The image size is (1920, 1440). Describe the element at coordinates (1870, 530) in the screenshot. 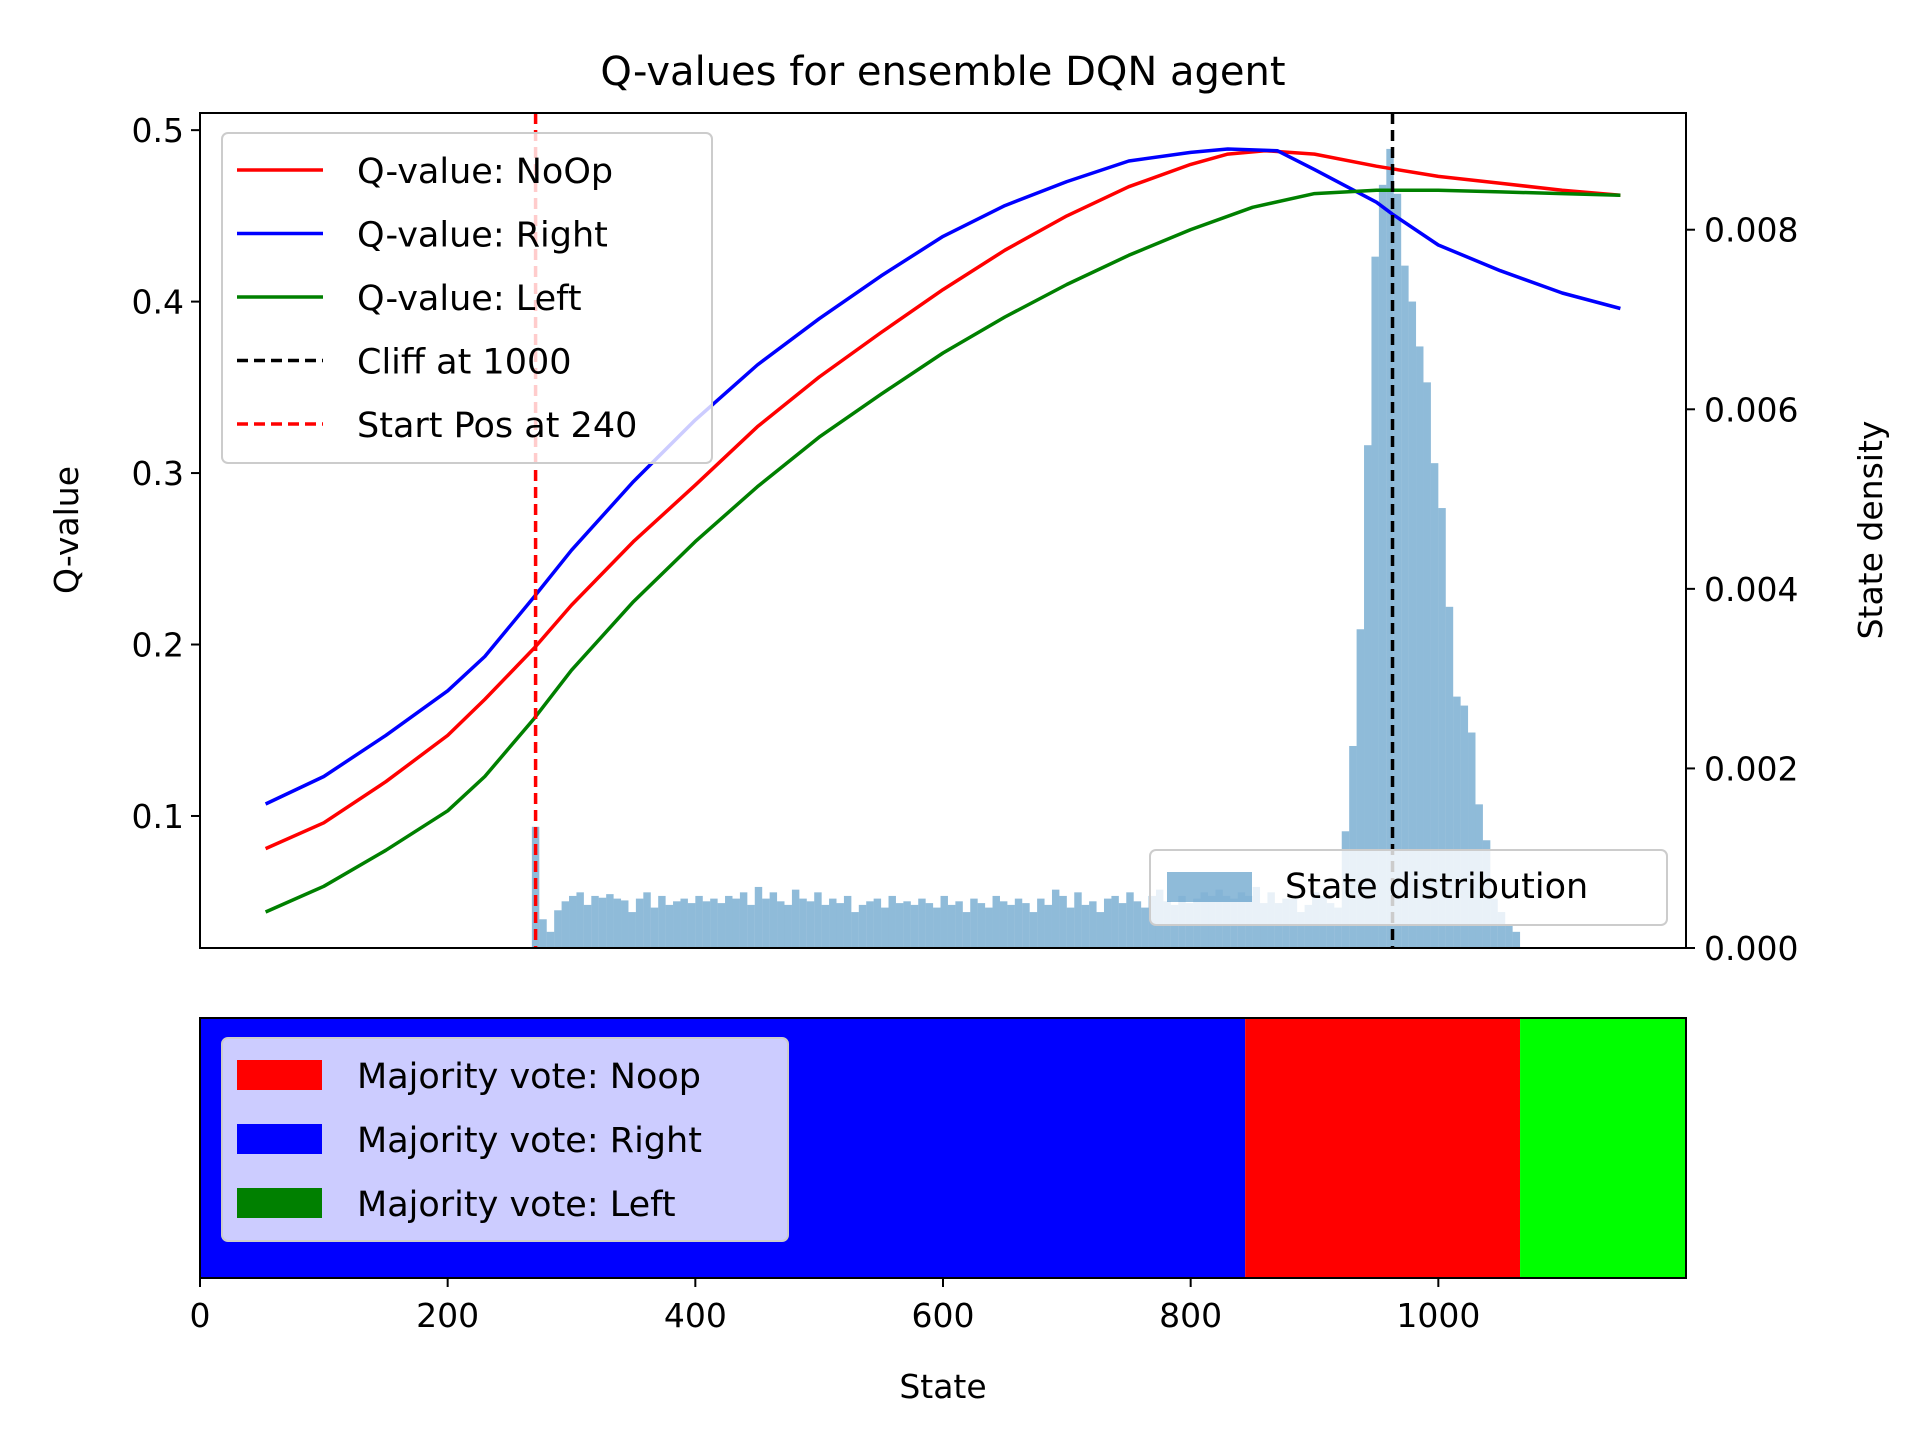

I see `y-axis-right-label: State density` at that location.